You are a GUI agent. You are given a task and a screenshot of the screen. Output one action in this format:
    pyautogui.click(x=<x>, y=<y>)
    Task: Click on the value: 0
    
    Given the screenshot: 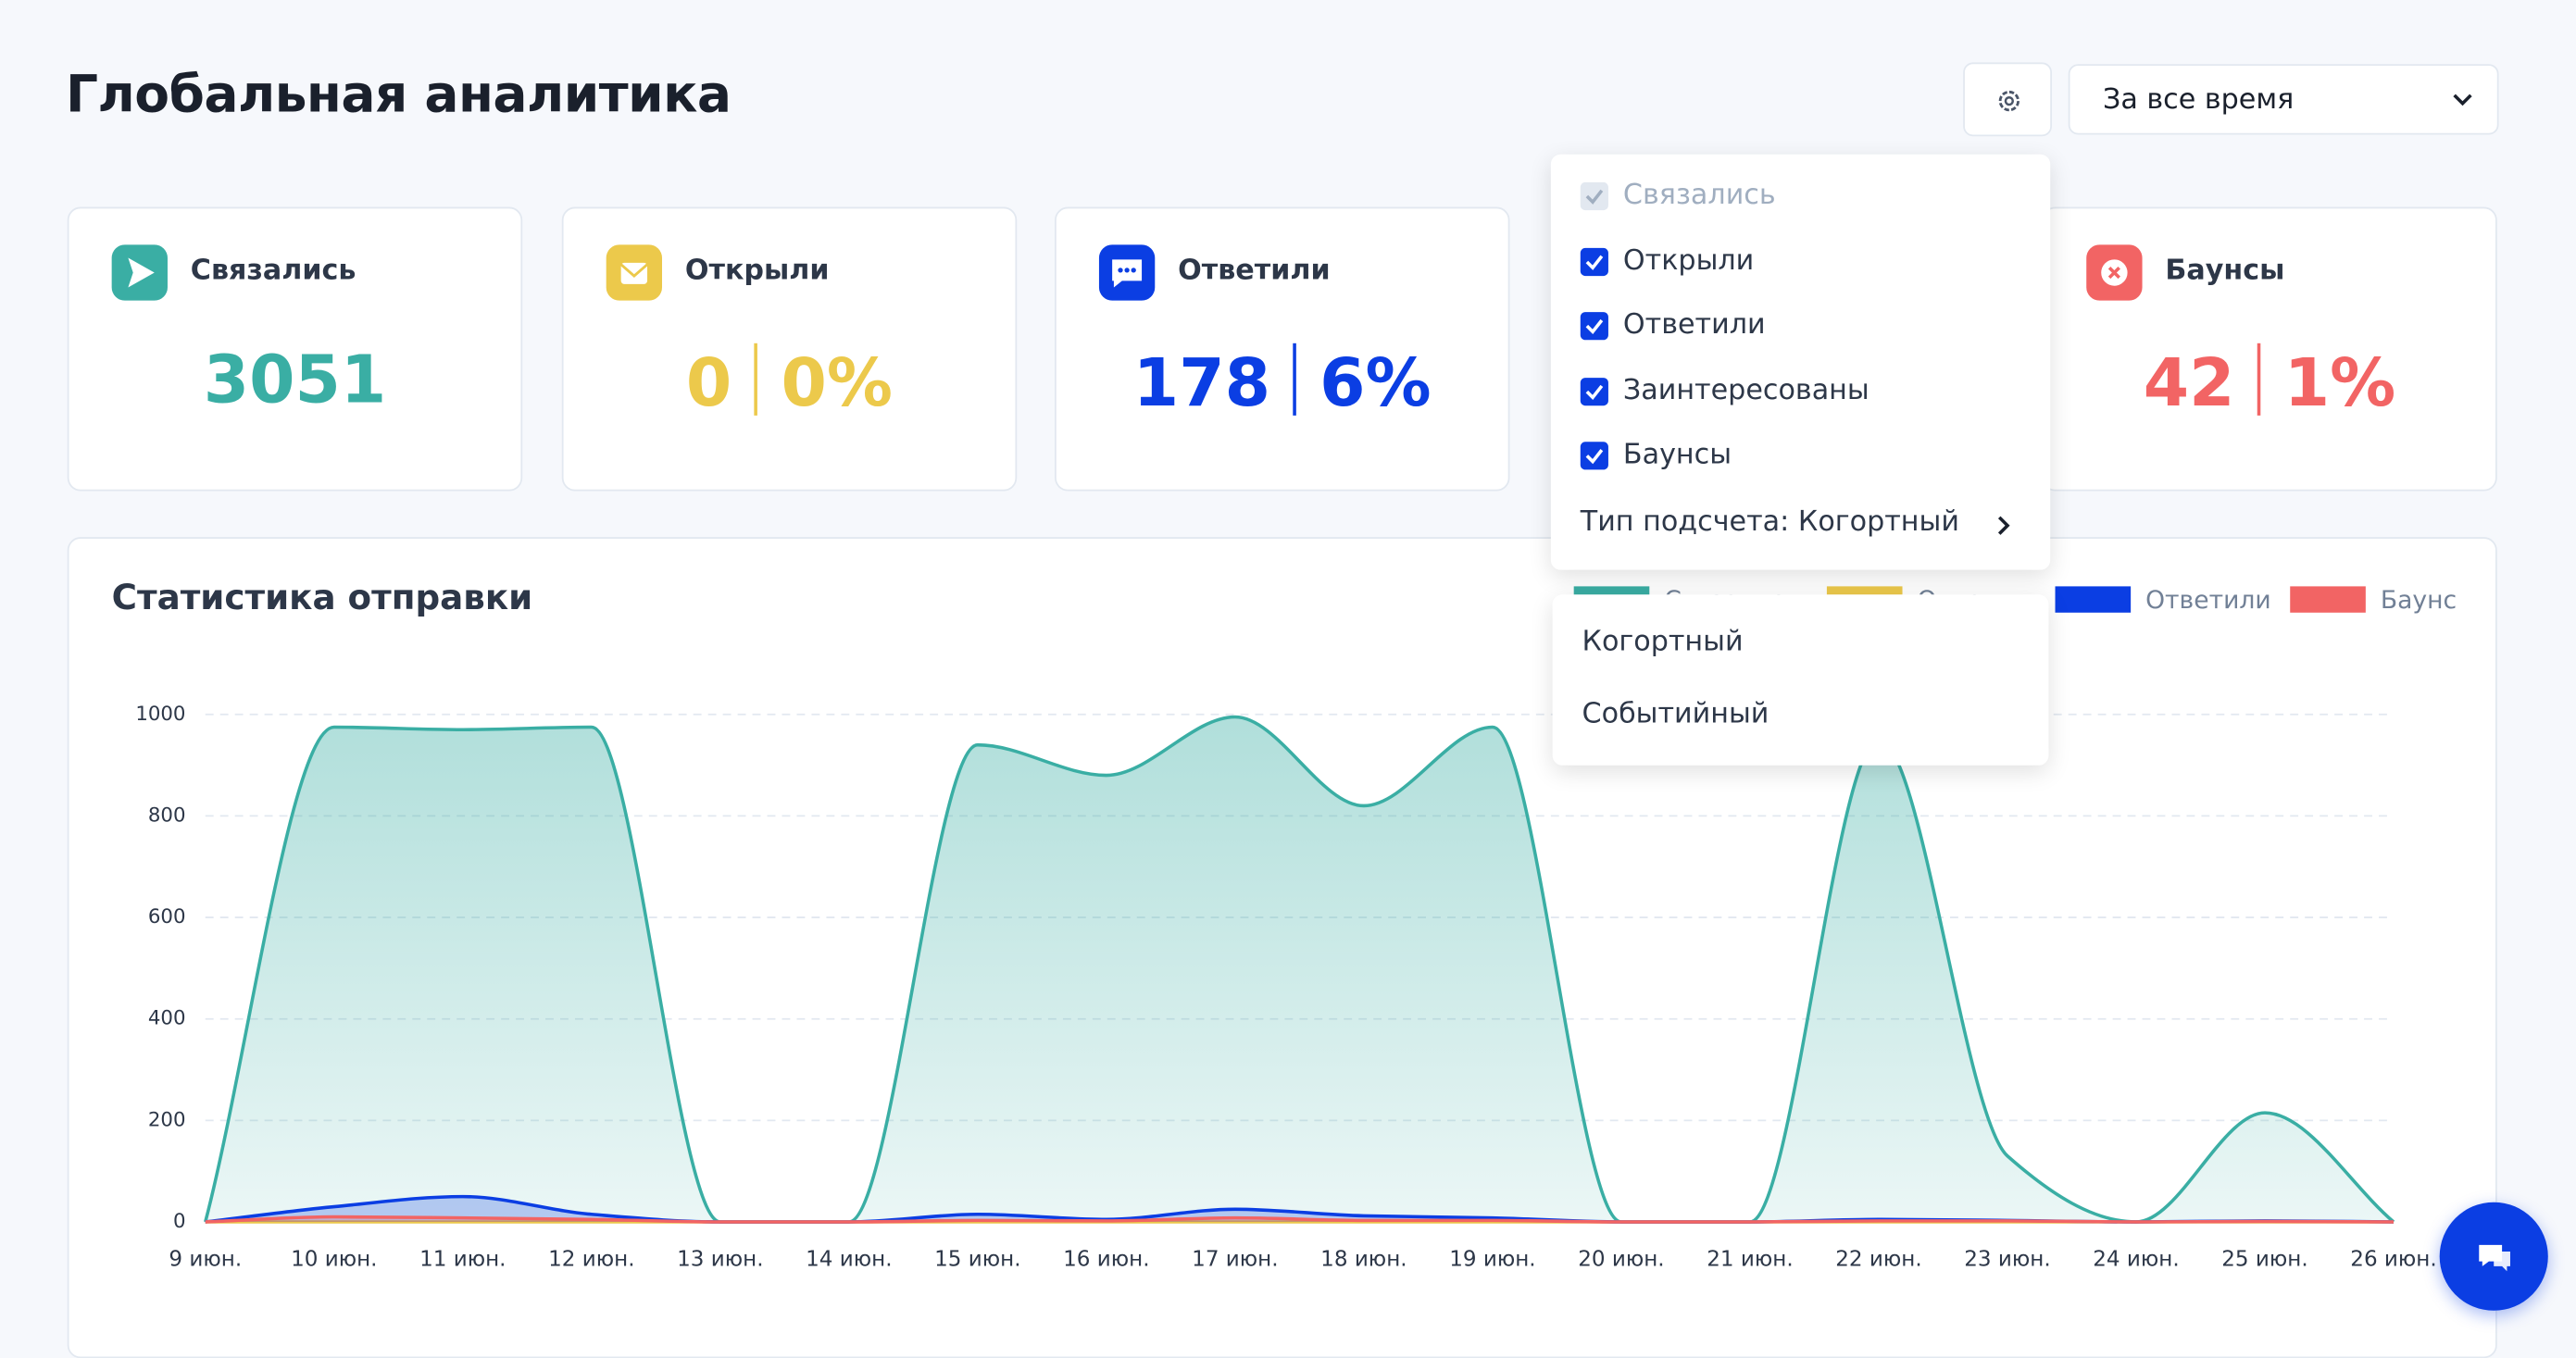 What is the action you would take?
    pyautogui.click(x=708, y=384)
    